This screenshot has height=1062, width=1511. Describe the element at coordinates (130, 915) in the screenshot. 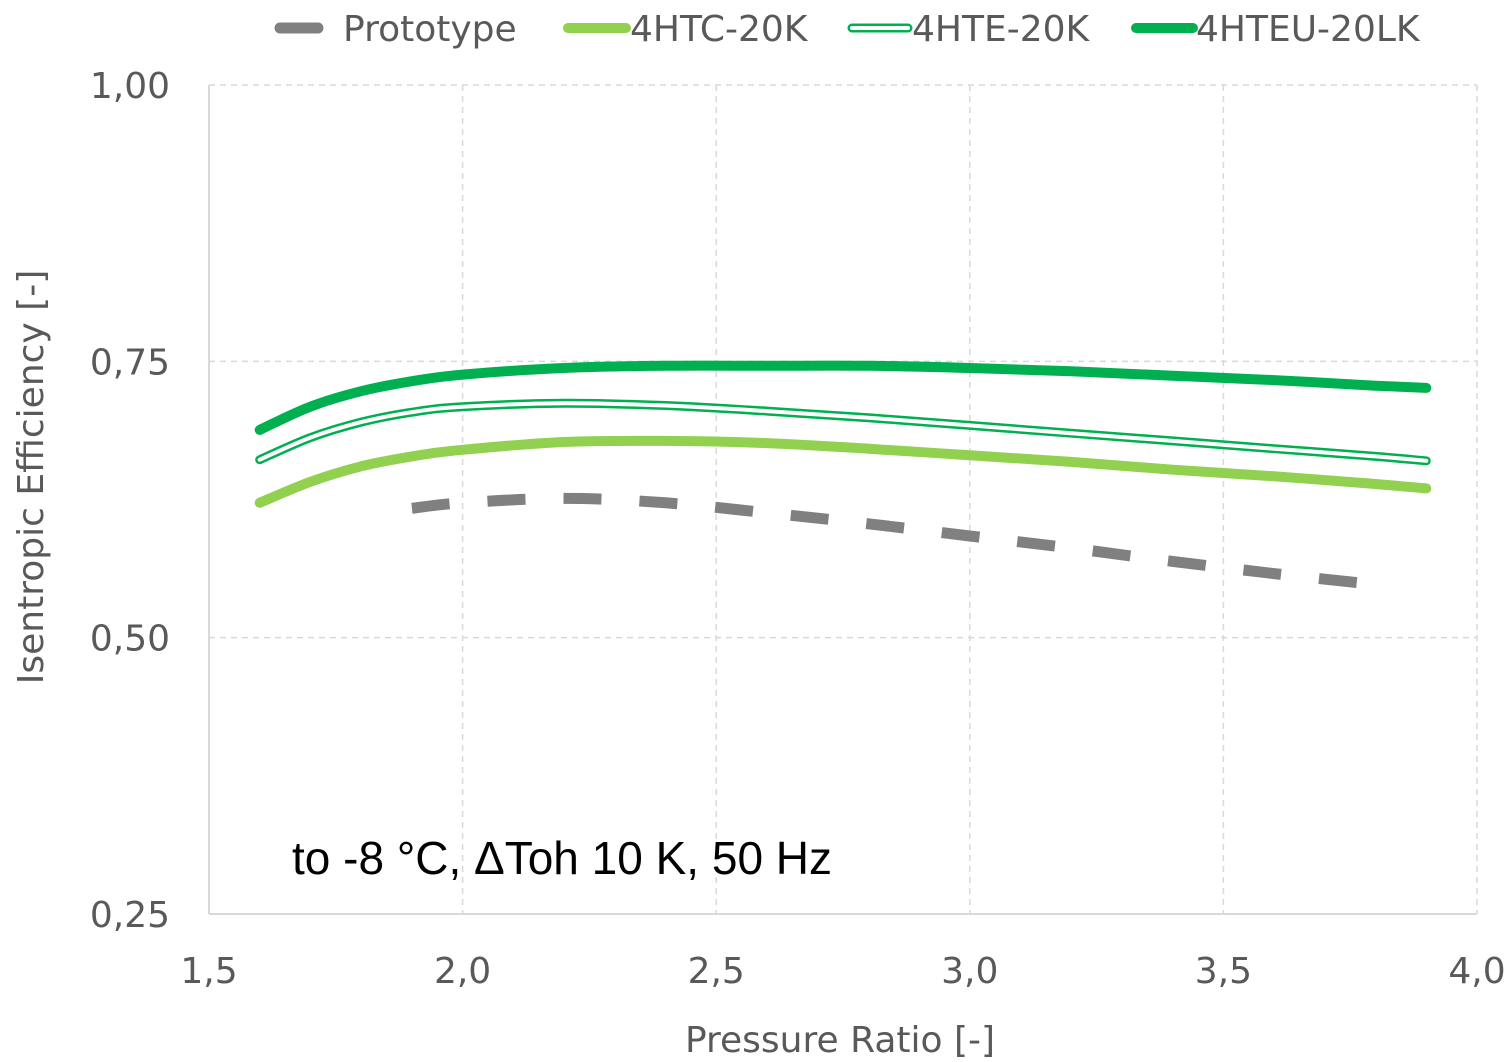

I see `y-tick-label: 0,25` at that location.